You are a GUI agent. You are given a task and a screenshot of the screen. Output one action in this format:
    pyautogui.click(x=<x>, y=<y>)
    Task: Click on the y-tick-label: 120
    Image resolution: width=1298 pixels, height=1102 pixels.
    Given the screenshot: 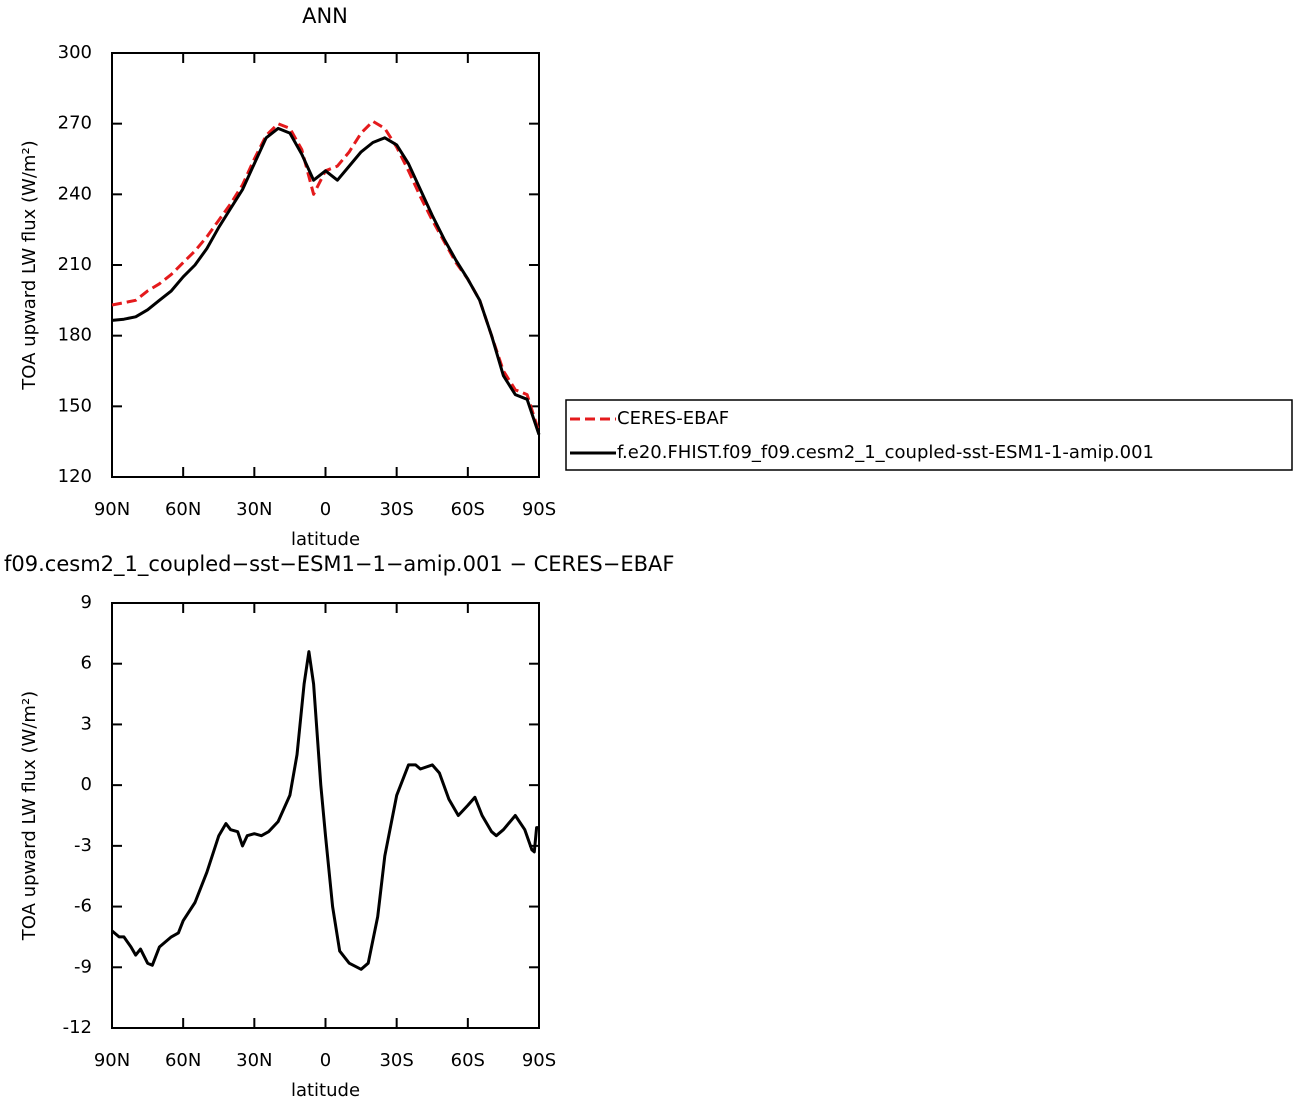 What is the action you would take?
    pyautogui.click(x=75, y=476)
    